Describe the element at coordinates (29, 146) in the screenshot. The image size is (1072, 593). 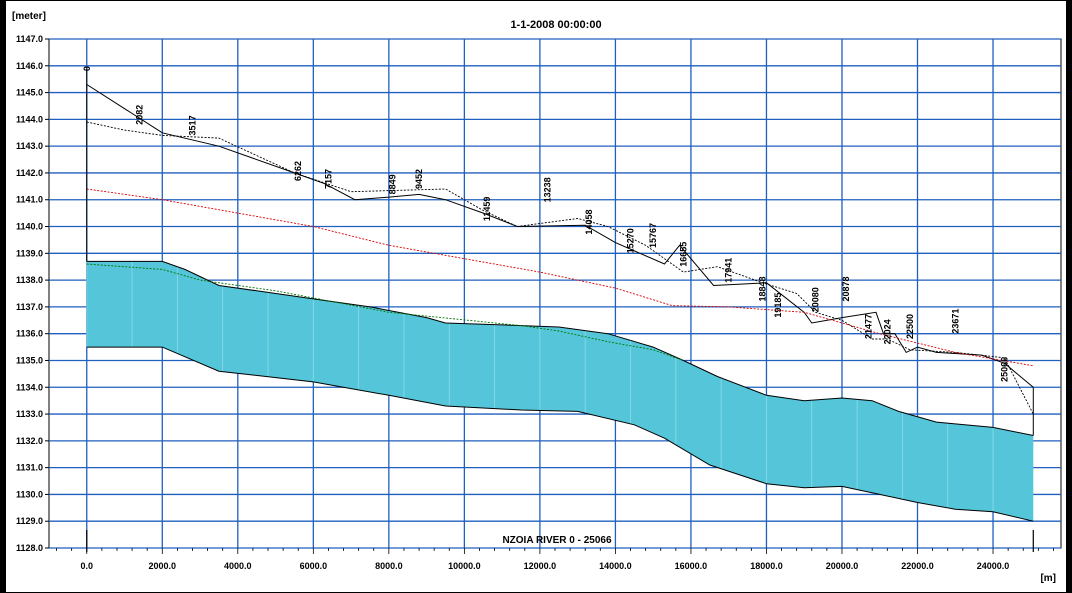
I see `y-tick-label: 1143.0` at that location.